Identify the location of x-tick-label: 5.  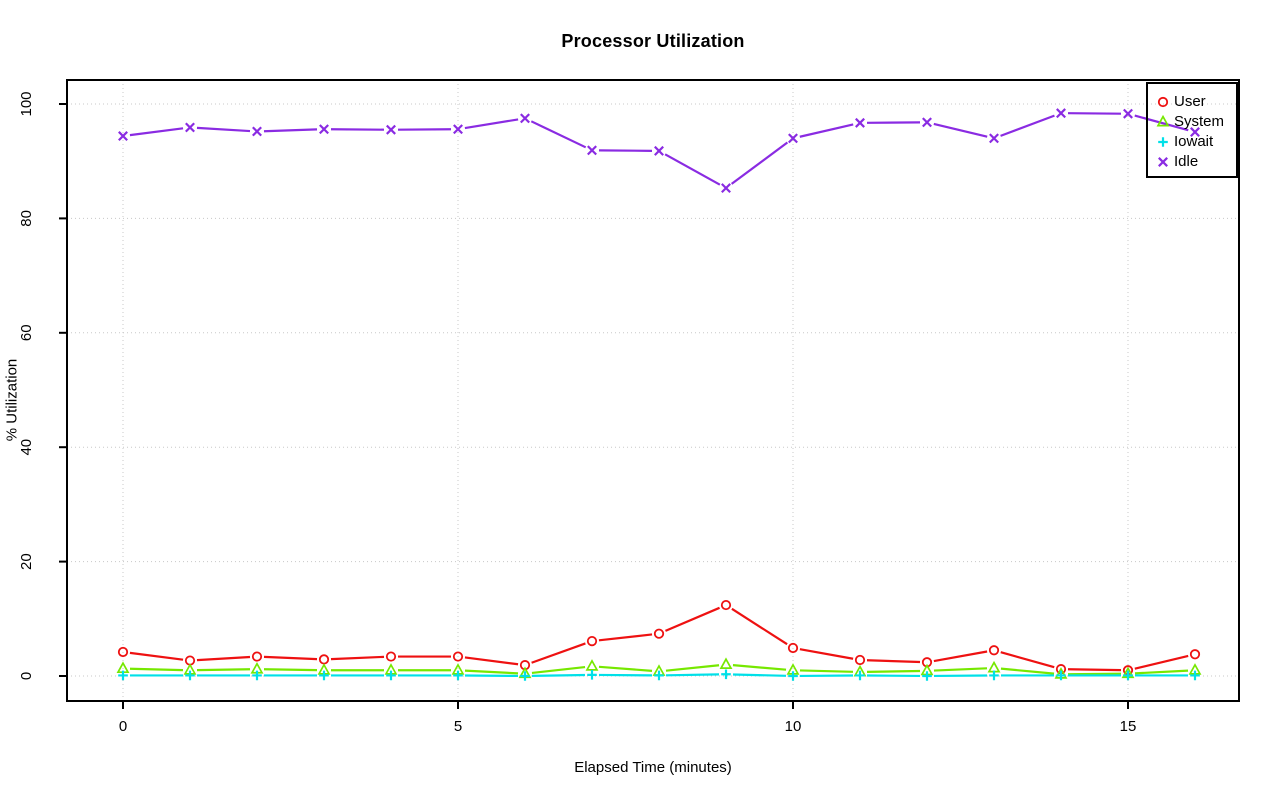
(458, 726).